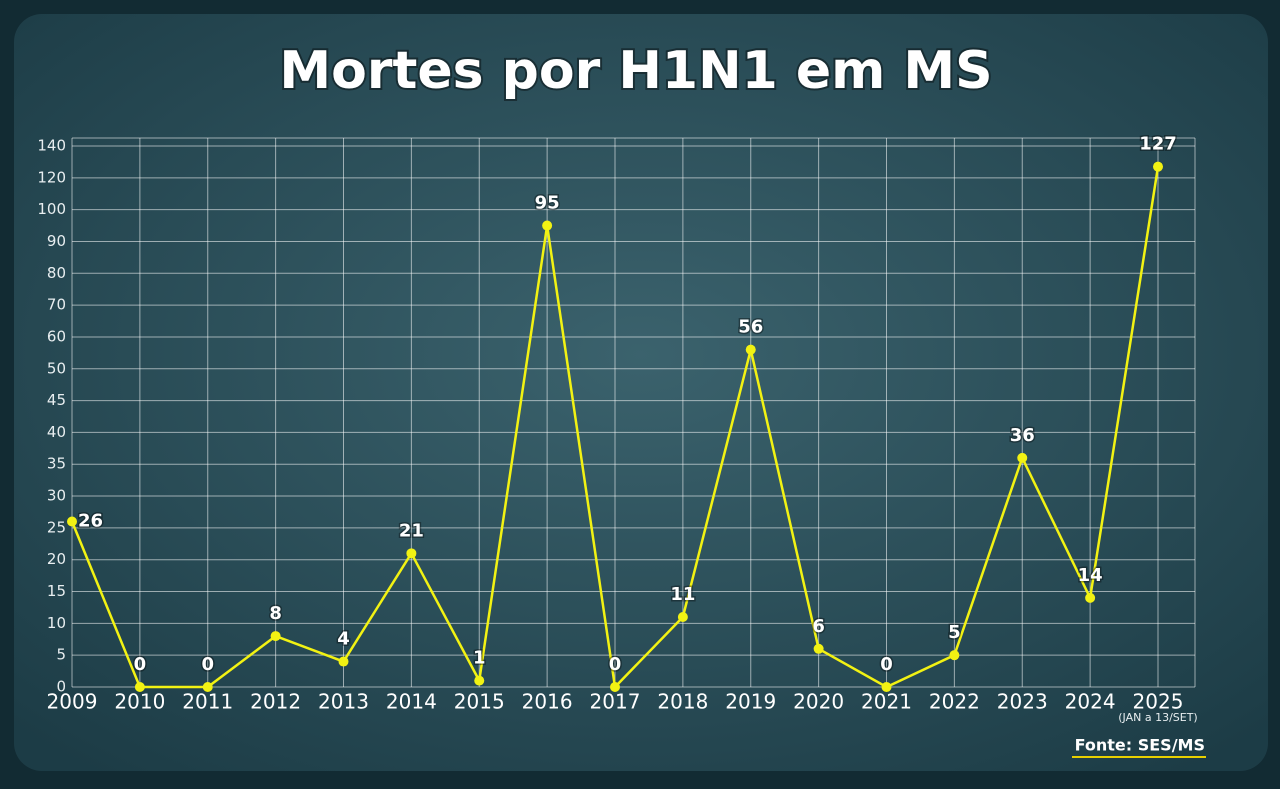 The height and width of the screenshot is (789, 1280). Describe the element at coordinates (56, 464) in the screenshot. I see `y-tick-label: 35` at that location.